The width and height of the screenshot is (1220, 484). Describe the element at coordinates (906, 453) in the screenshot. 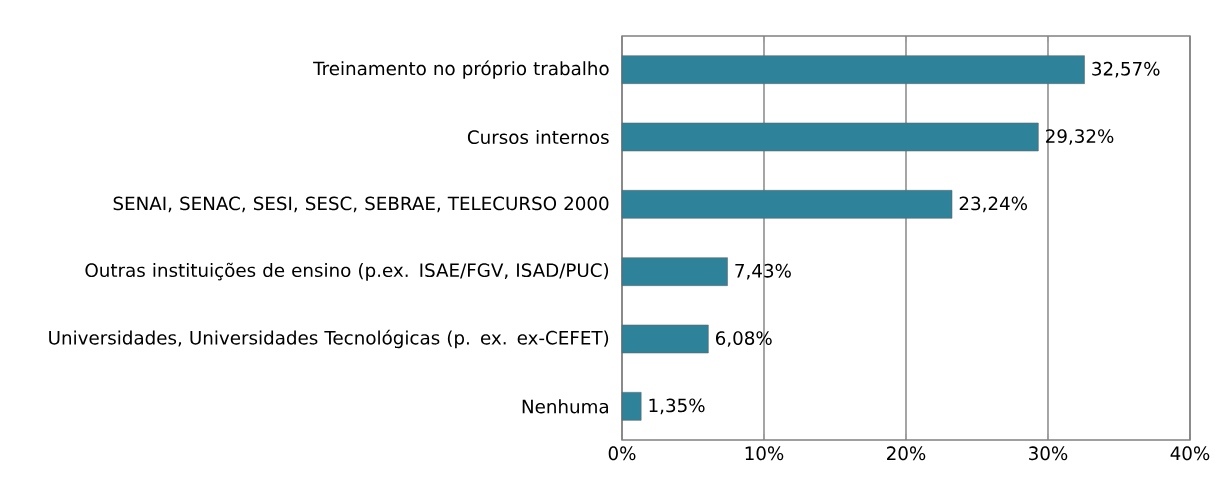

I see `x-tick-label: 20%` at that location.